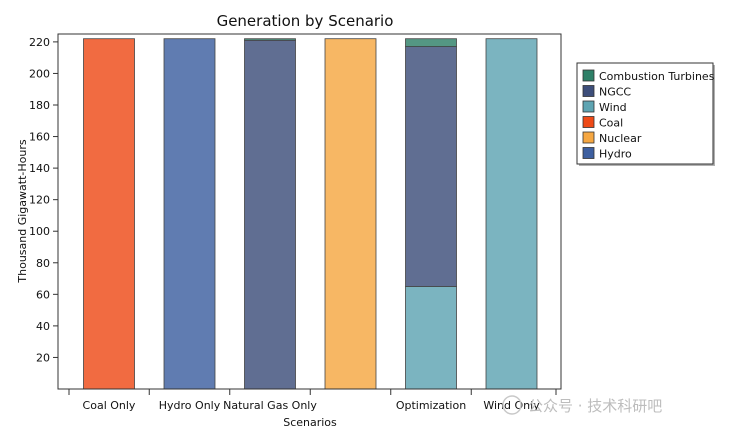  Describe the element at coordinates (190, 405) in the screenshot. I see `x-tick-label-1: Hydro Only` at that location.